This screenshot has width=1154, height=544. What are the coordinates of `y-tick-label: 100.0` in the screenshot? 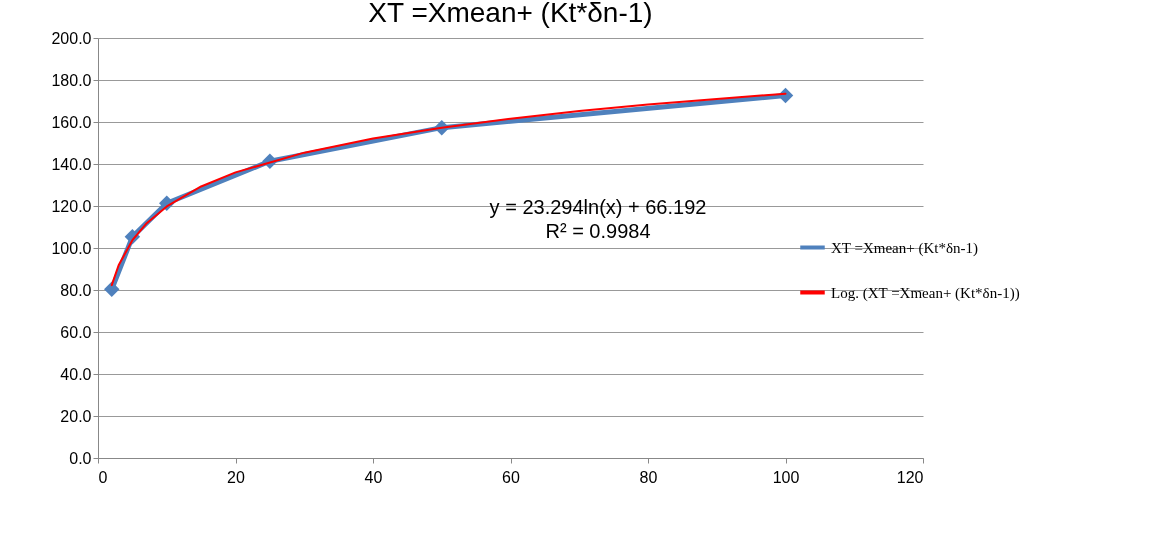 It's located at (71, 248).